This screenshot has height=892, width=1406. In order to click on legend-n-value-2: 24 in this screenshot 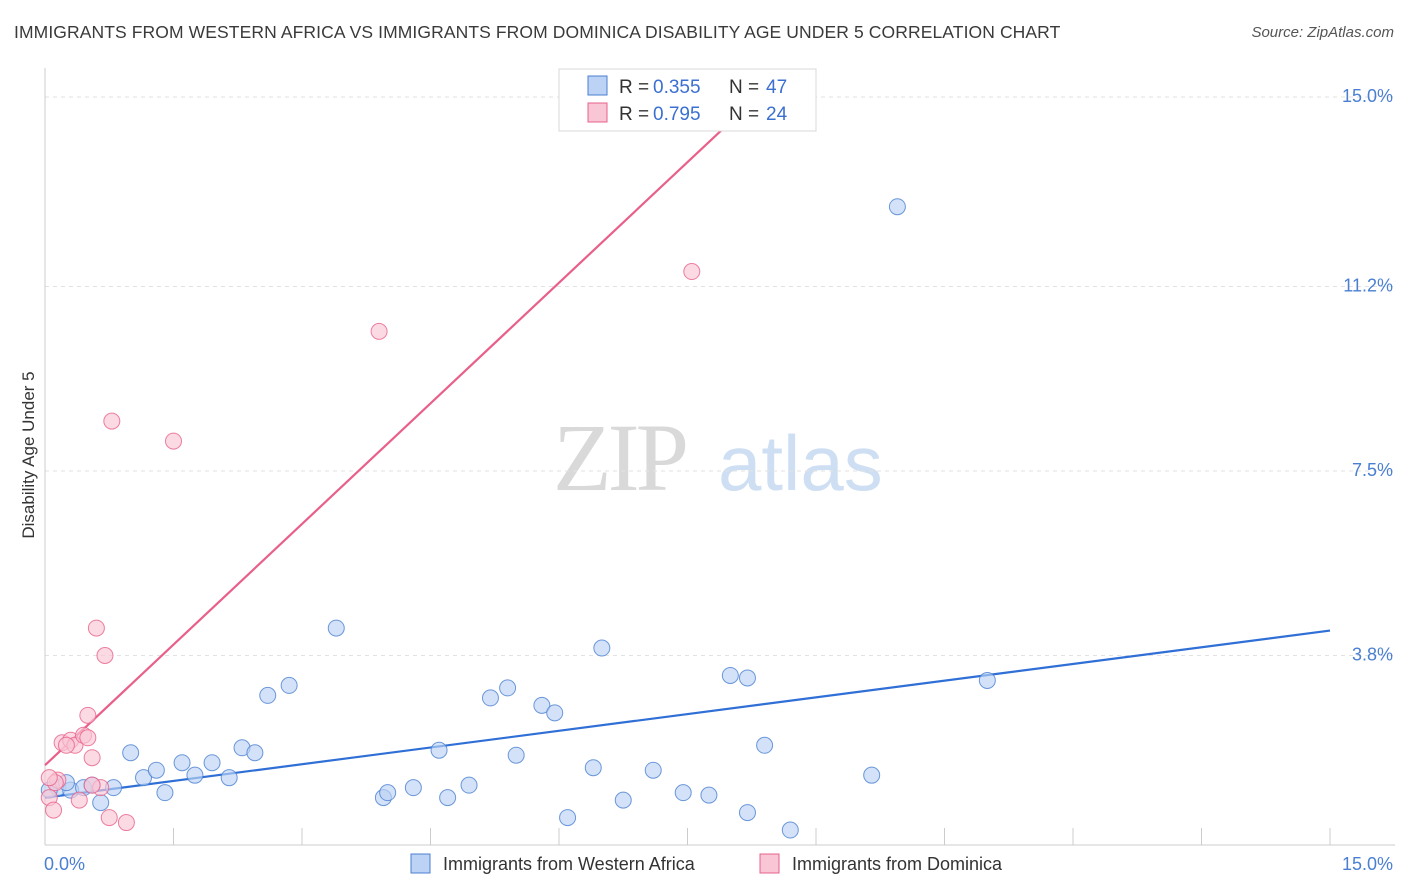, I will do `click(777, 114)`.